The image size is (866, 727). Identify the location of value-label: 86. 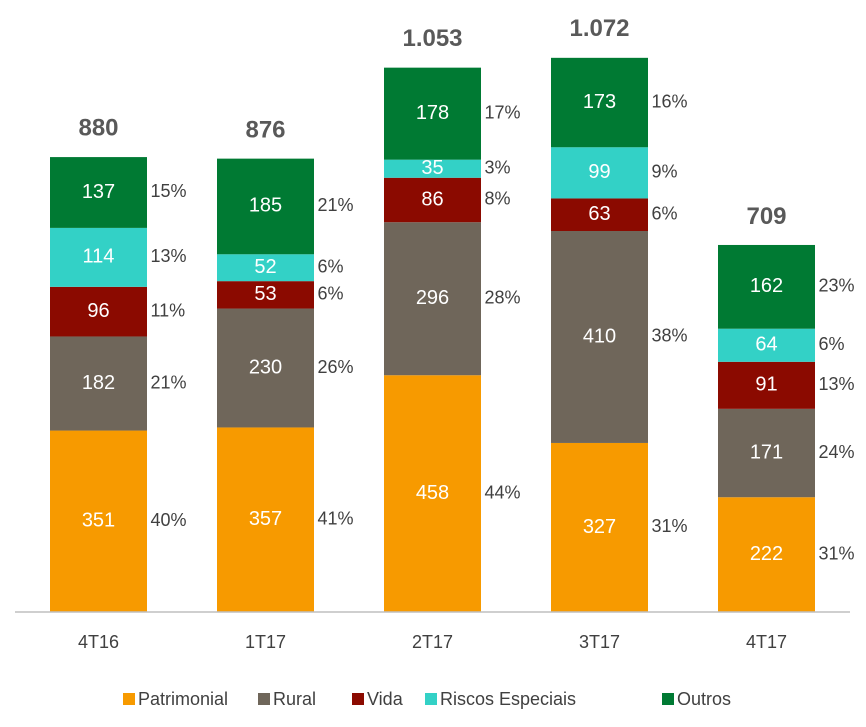
(432, 199).